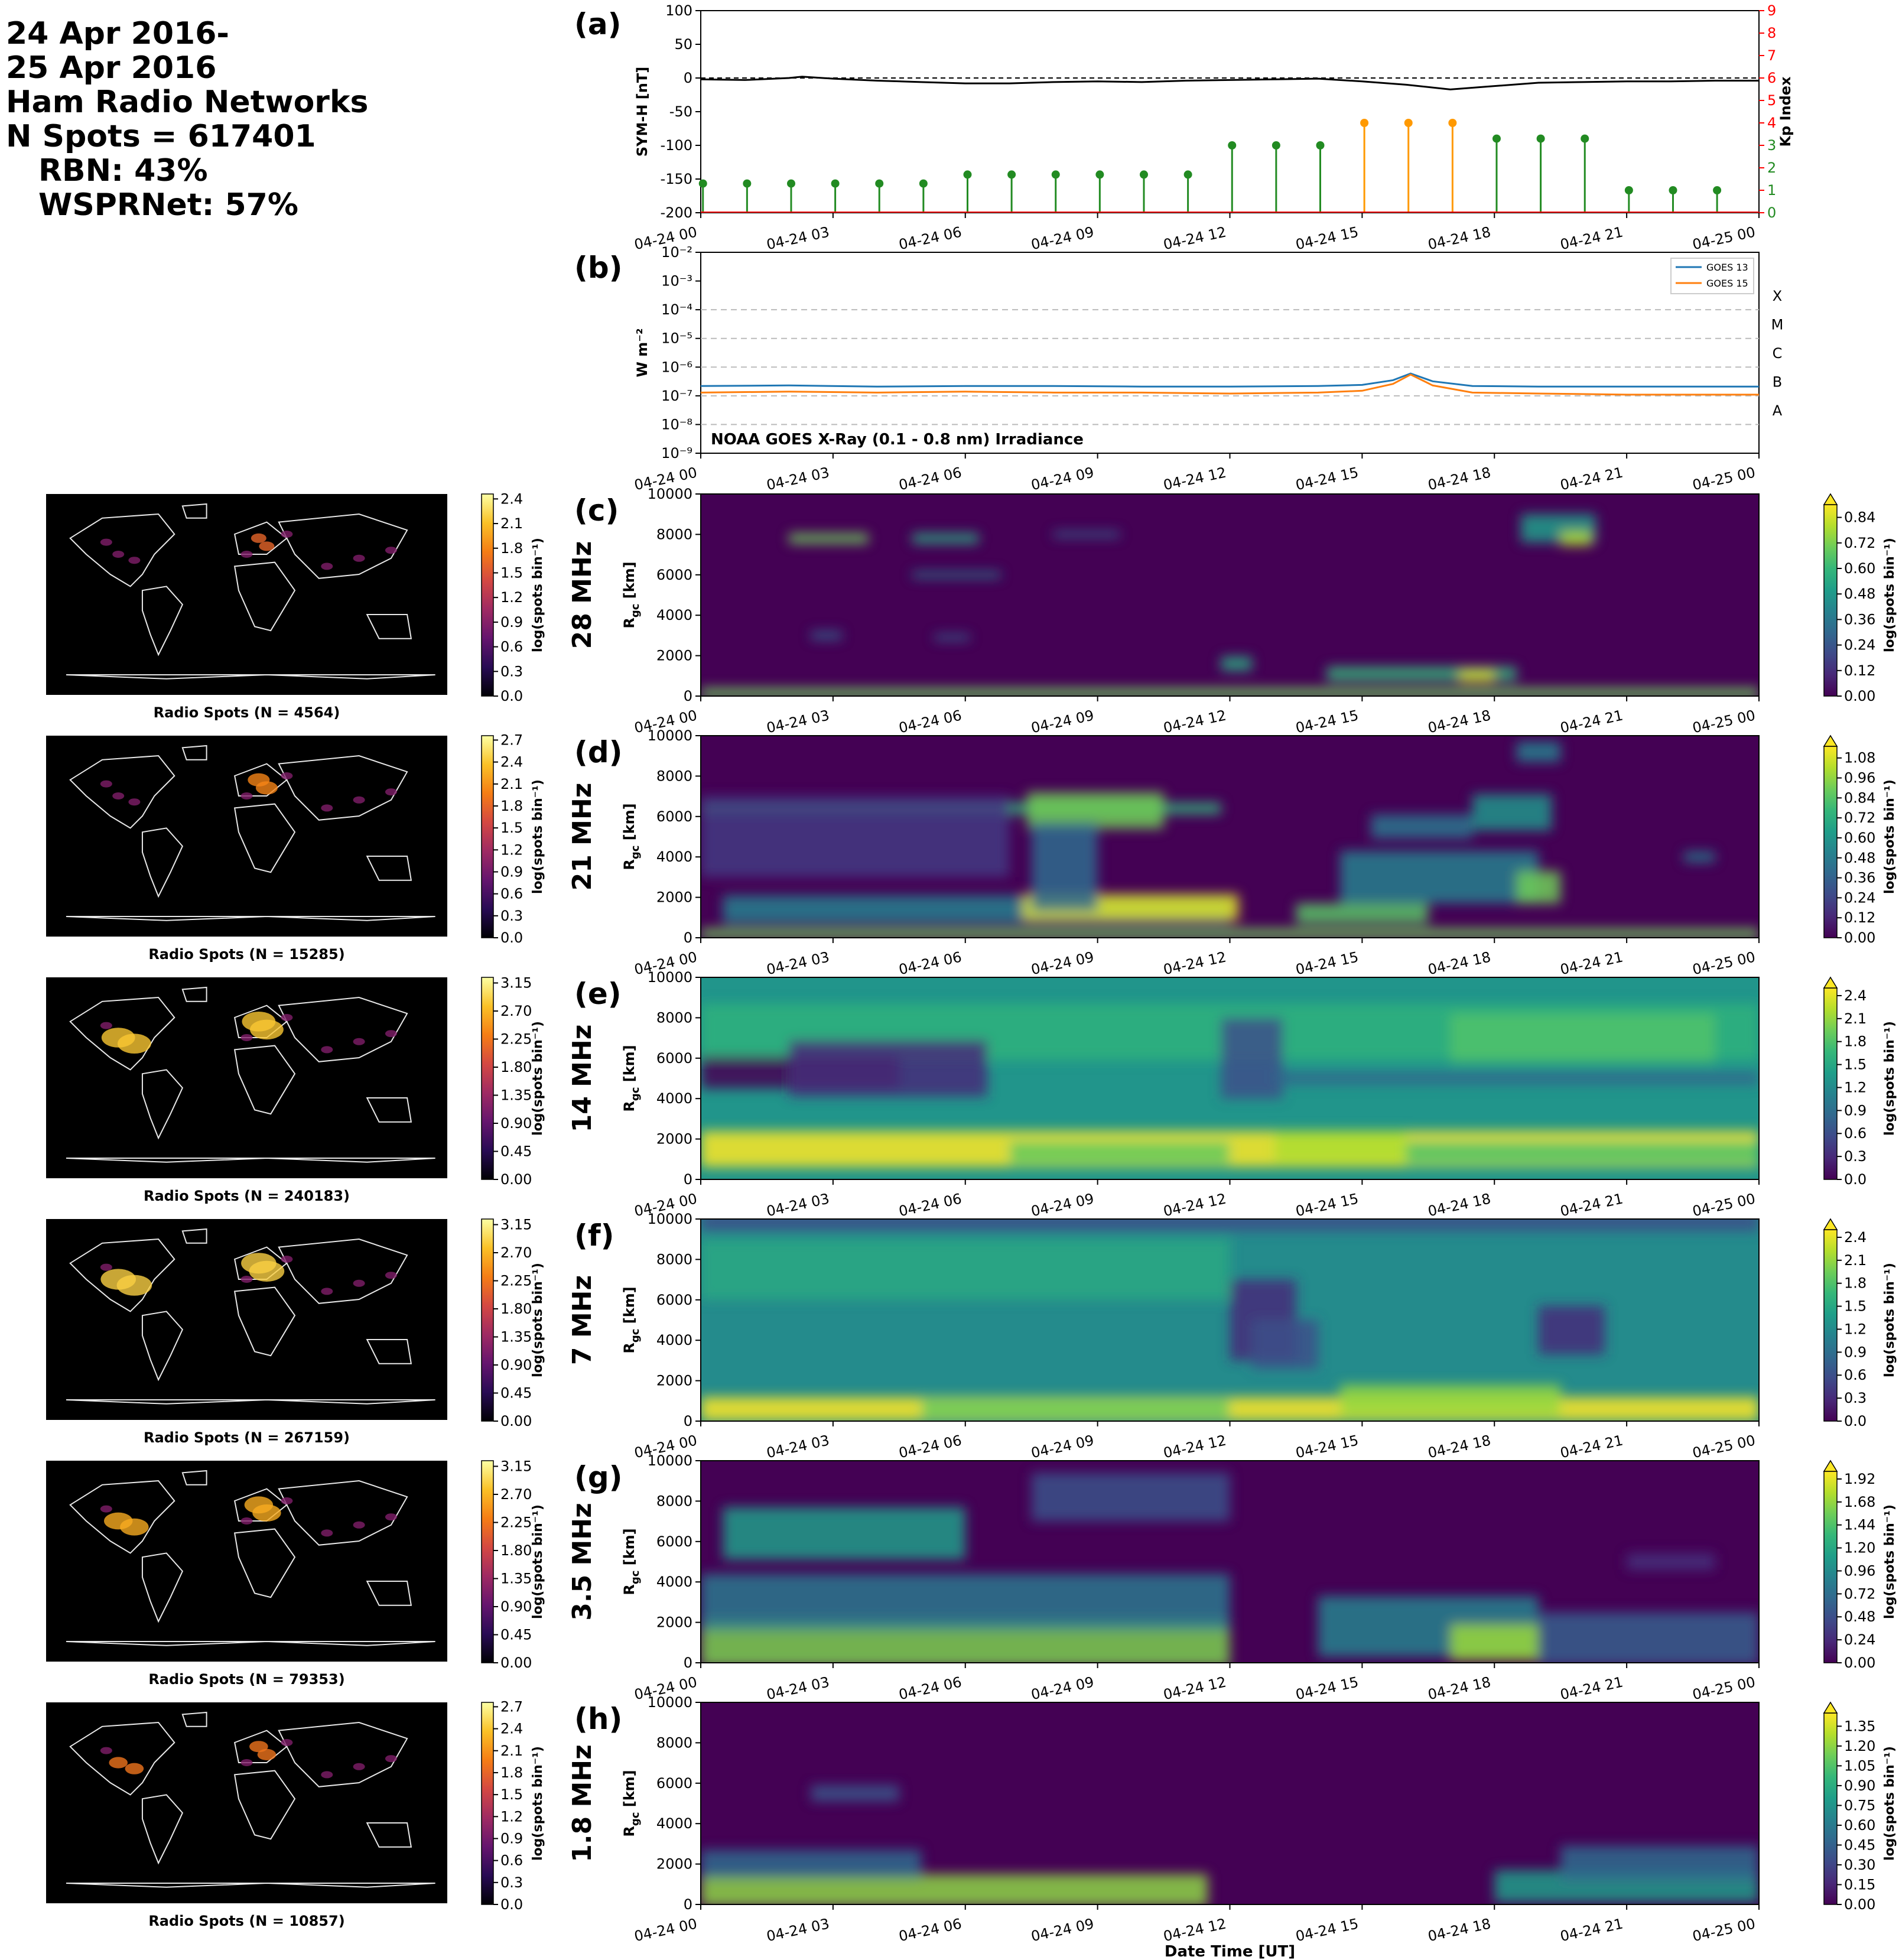 Image resolution: width=1899 pixels, height=1960 pixels. I want to click on colorbar-extend-arrow, so click(1830, 1224).